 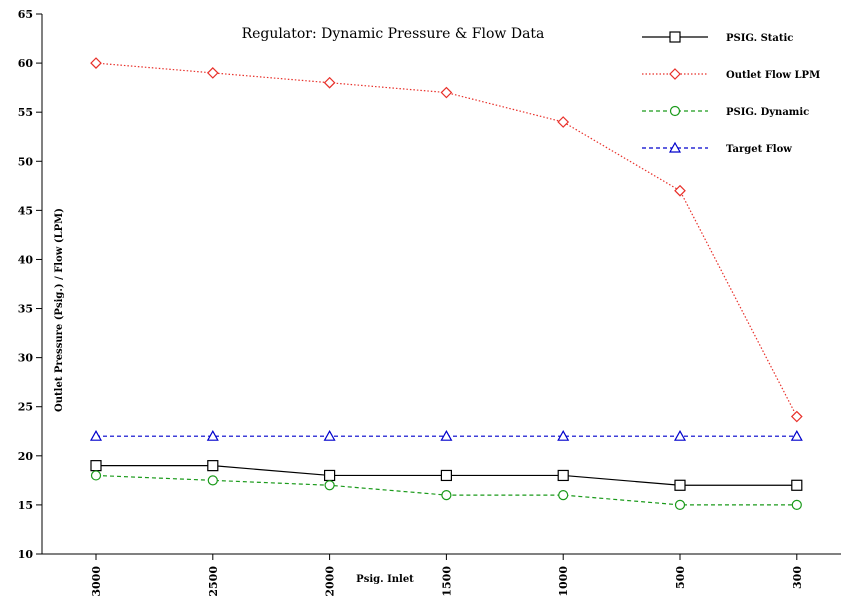 What do you see at coordinates (25, 505) in the screenshot?
I see `y-tick-label: 15` at bounding box center [25, 505].